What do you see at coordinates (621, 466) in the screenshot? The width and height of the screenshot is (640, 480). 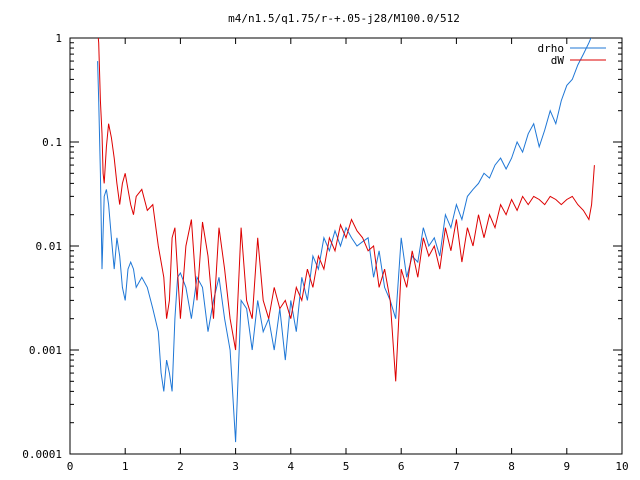 I see `x-tick-label: 10` at bounding box center [621, 466].